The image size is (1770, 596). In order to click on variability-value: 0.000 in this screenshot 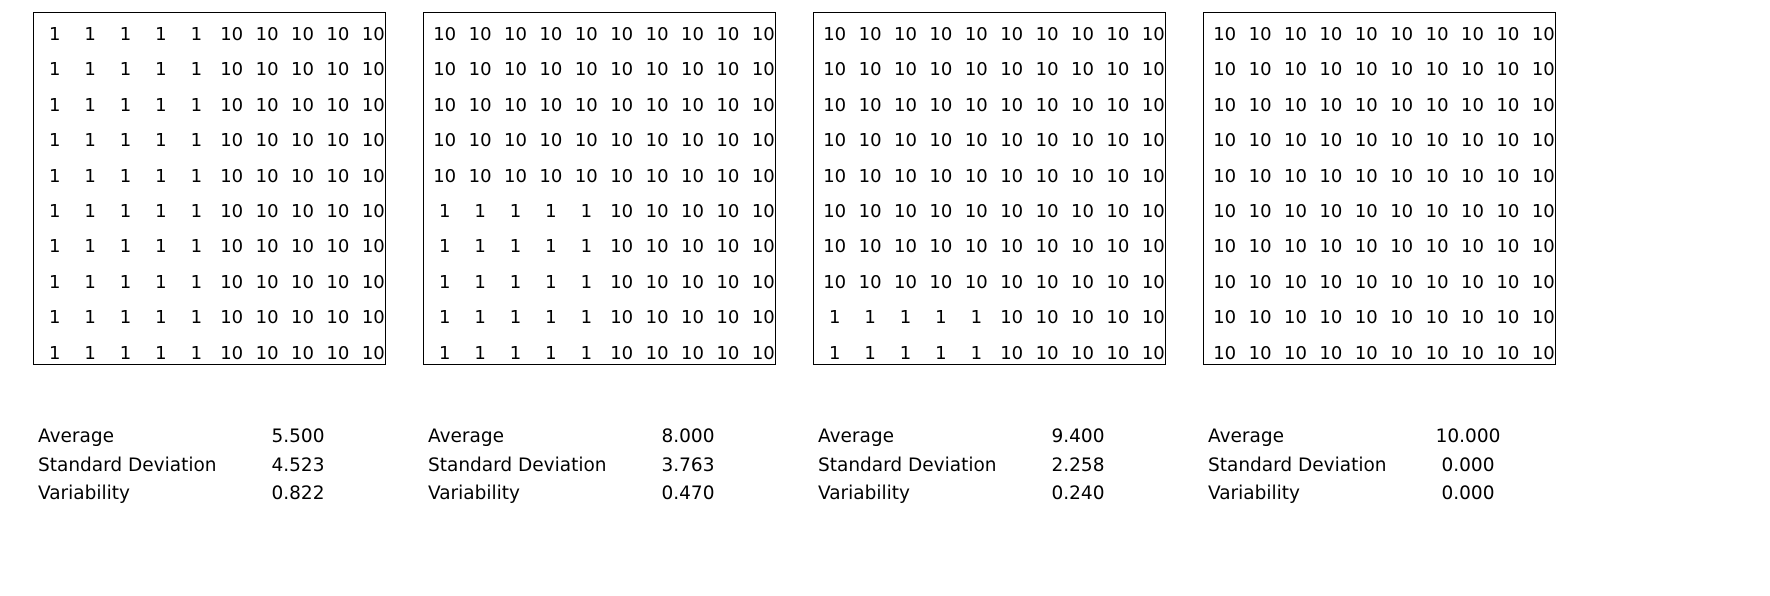, I will do `click(1468, 493)`.